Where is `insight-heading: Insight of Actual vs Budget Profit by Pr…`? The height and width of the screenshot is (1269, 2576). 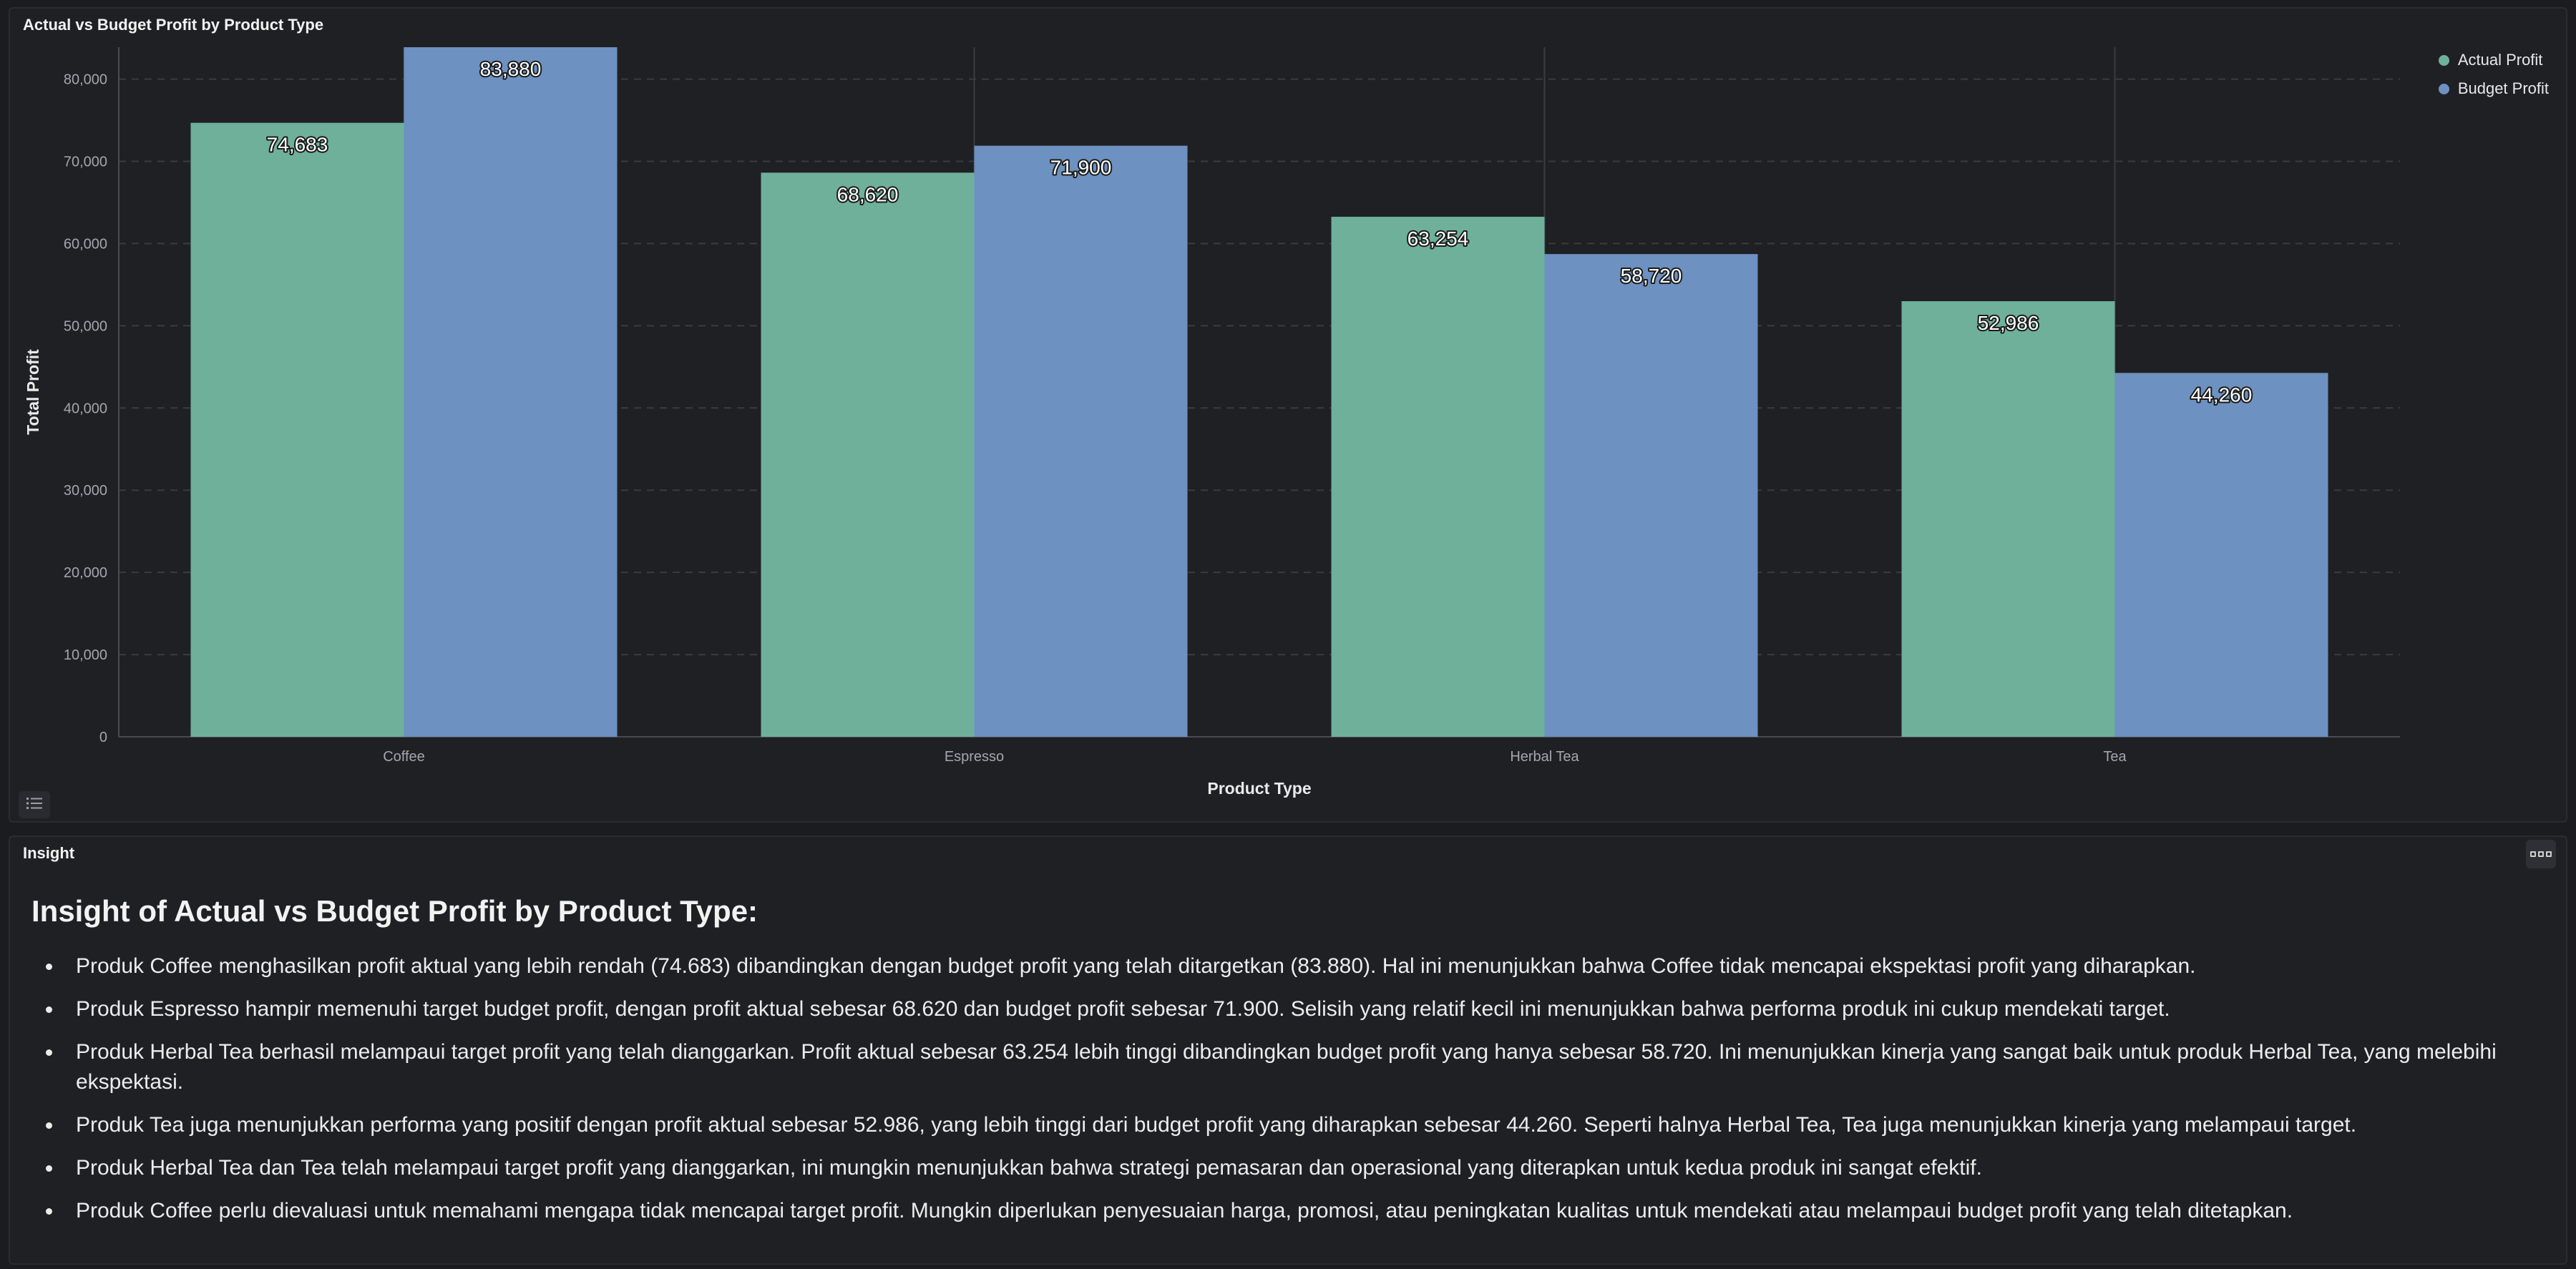 insight-heading: Insight of Actual vs Budget Profit by Pr… is located at coordinates (394, 911).